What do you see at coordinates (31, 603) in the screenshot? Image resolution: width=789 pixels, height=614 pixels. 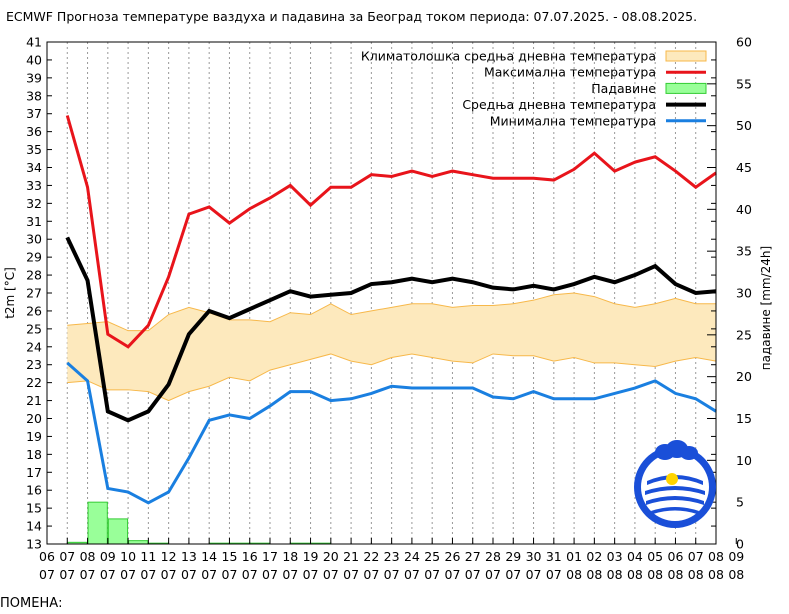 I see `note-label: ПОМЕНА:` at bounding box center [31, 603].